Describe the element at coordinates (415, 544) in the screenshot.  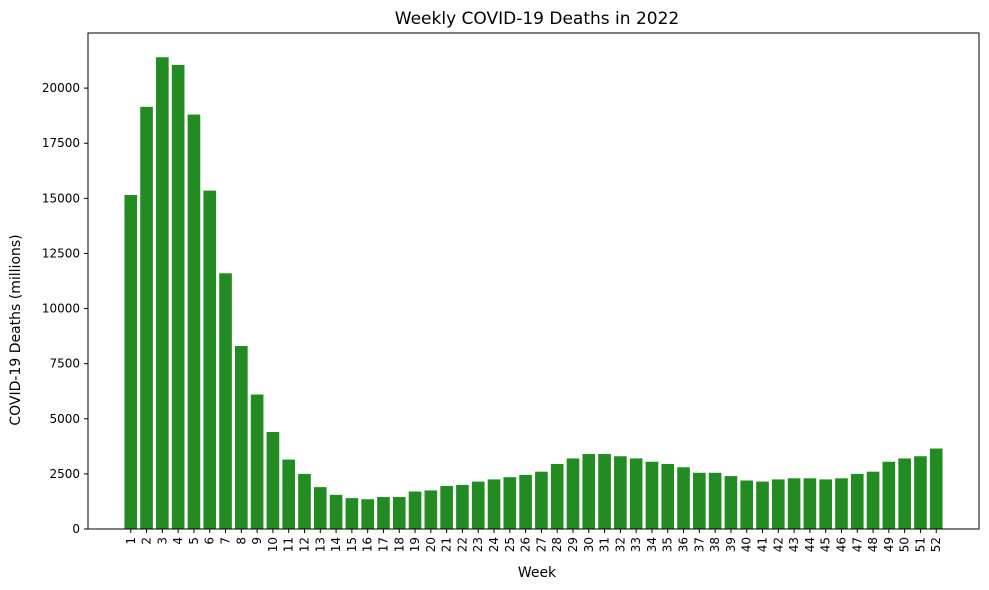
I see `x-tick-label: 19` at that location.